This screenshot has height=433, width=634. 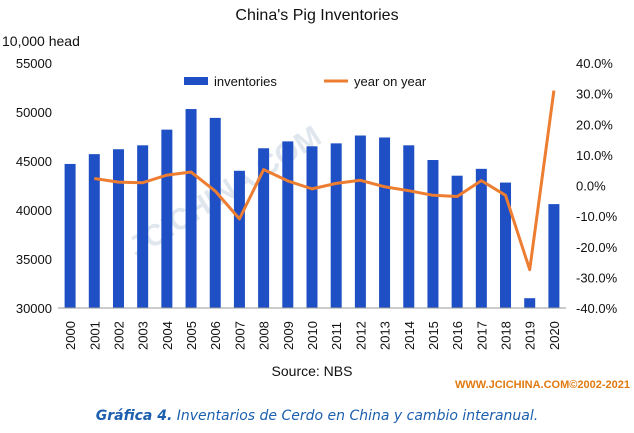 What do you see at coordinates (597, 216) in the screenshot?
I see `y-right-tick-label: -10.0%` at bounding box center [597, 216].